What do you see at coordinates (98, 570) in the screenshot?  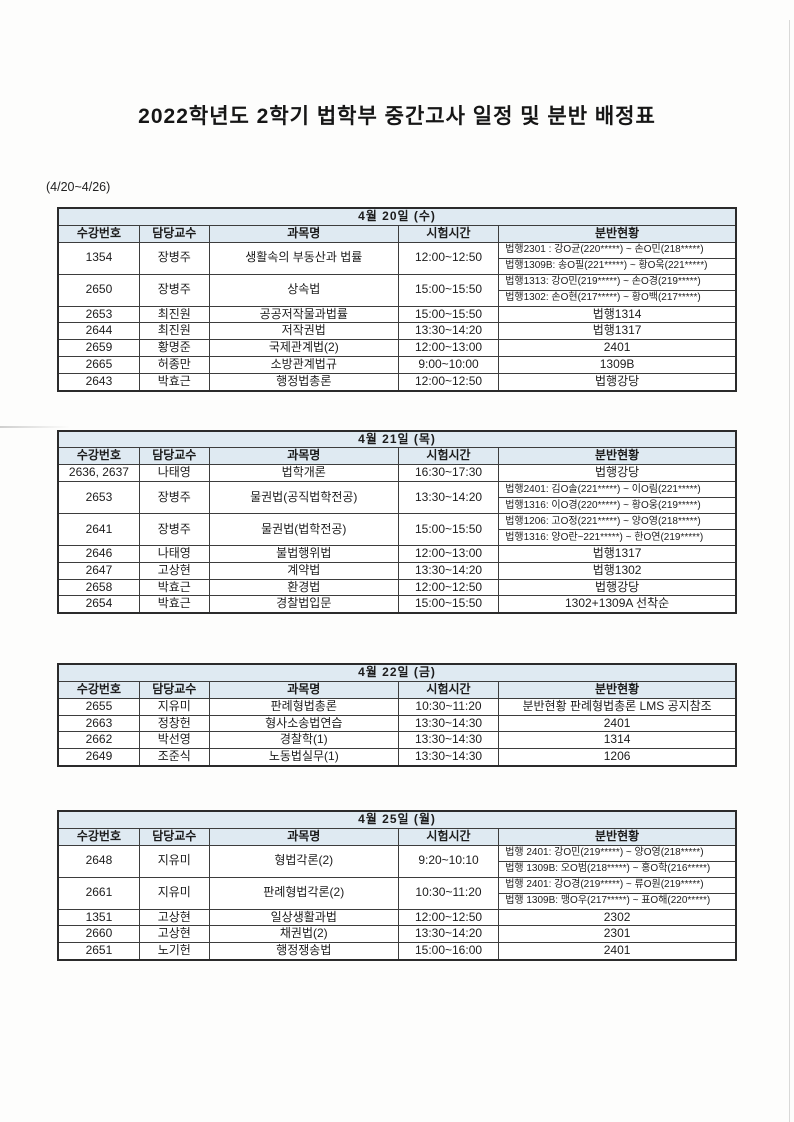 I see `cell-course-no: 2647` at bounding box center [98, 570].